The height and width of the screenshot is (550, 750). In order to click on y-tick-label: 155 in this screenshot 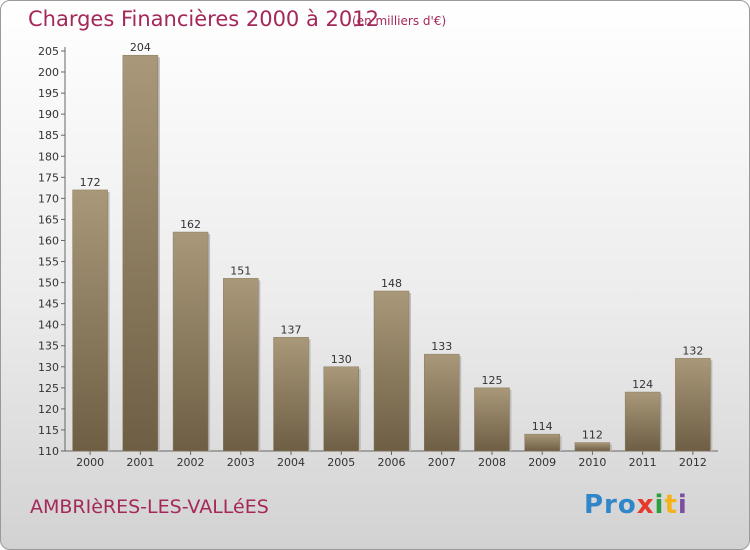, I will do `click(48, 262)`.